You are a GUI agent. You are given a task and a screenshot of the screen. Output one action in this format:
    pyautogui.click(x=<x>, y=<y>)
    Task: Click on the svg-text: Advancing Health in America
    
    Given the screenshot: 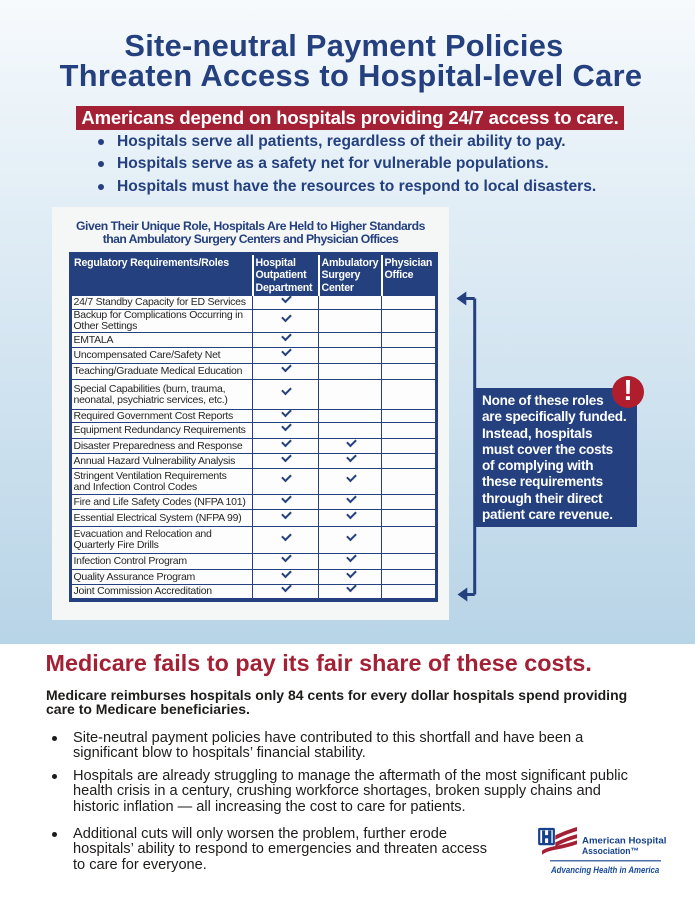 What is the action you would take?
    pyautogui.click(x=605, y=870)
    